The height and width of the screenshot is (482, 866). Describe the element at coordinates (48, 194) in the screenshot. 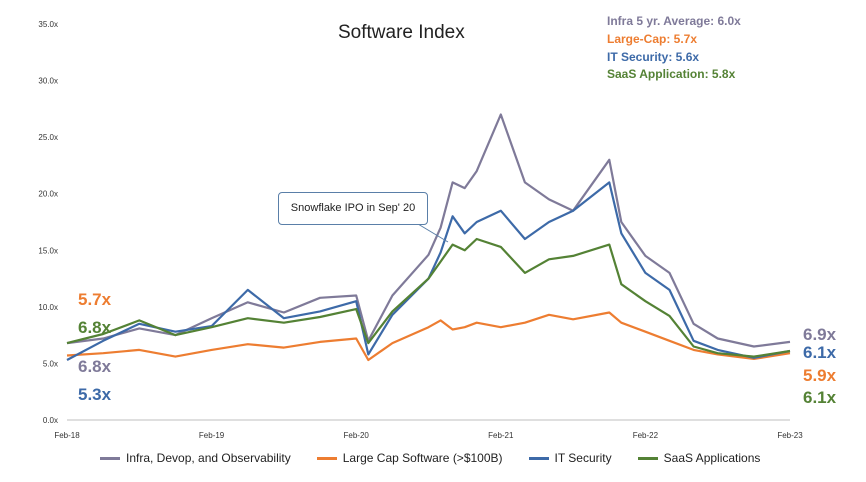

I see `y-tick-label: 20.0x` at that location.